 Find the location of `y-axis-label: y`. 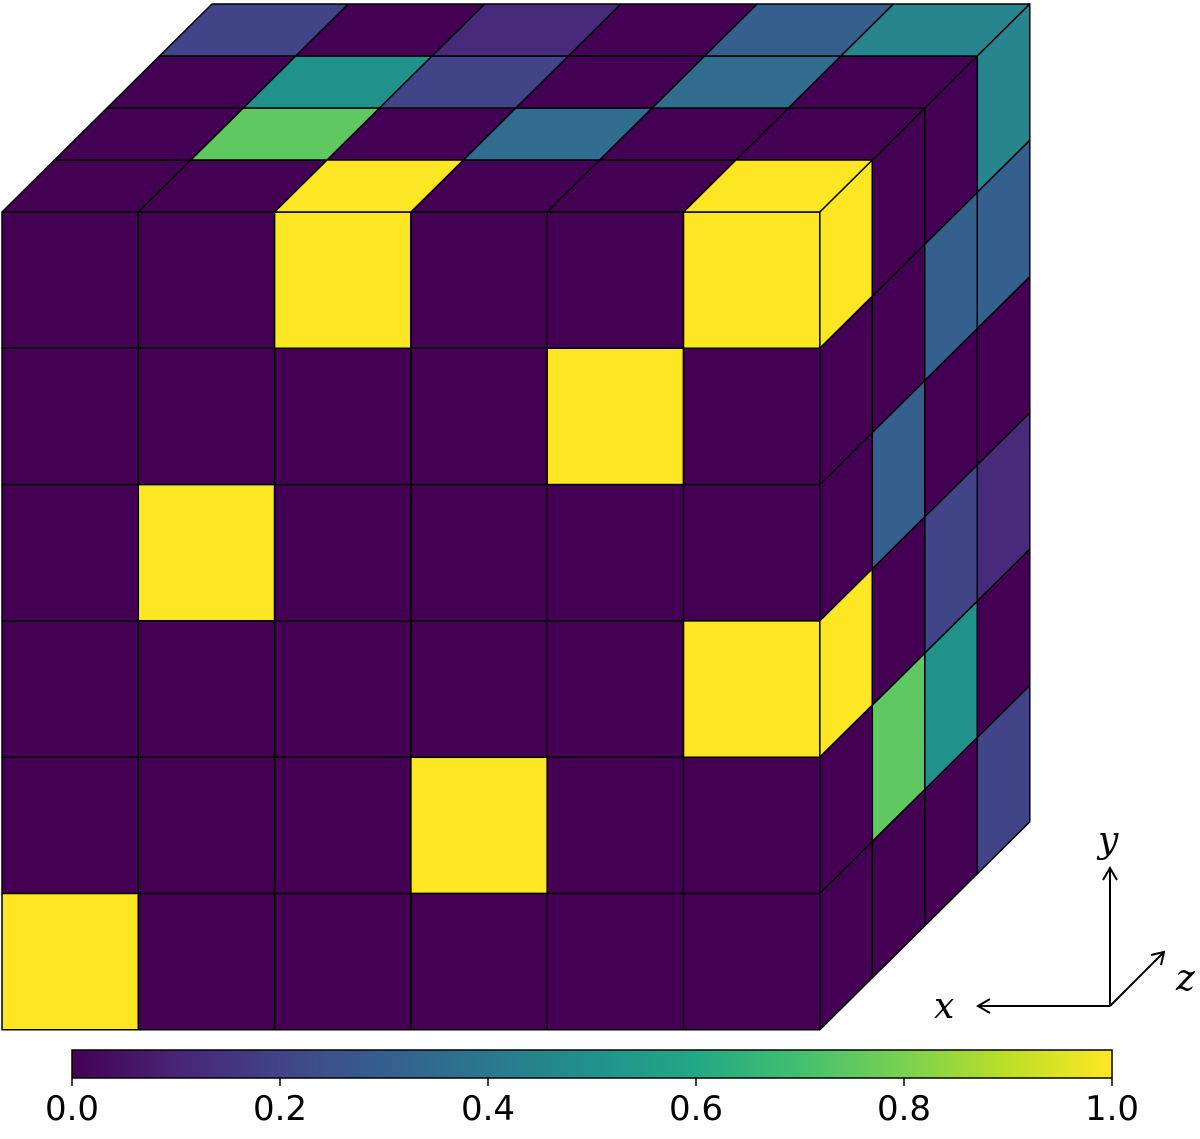

y-axis-label: y is located at coordinates (1107, 840).